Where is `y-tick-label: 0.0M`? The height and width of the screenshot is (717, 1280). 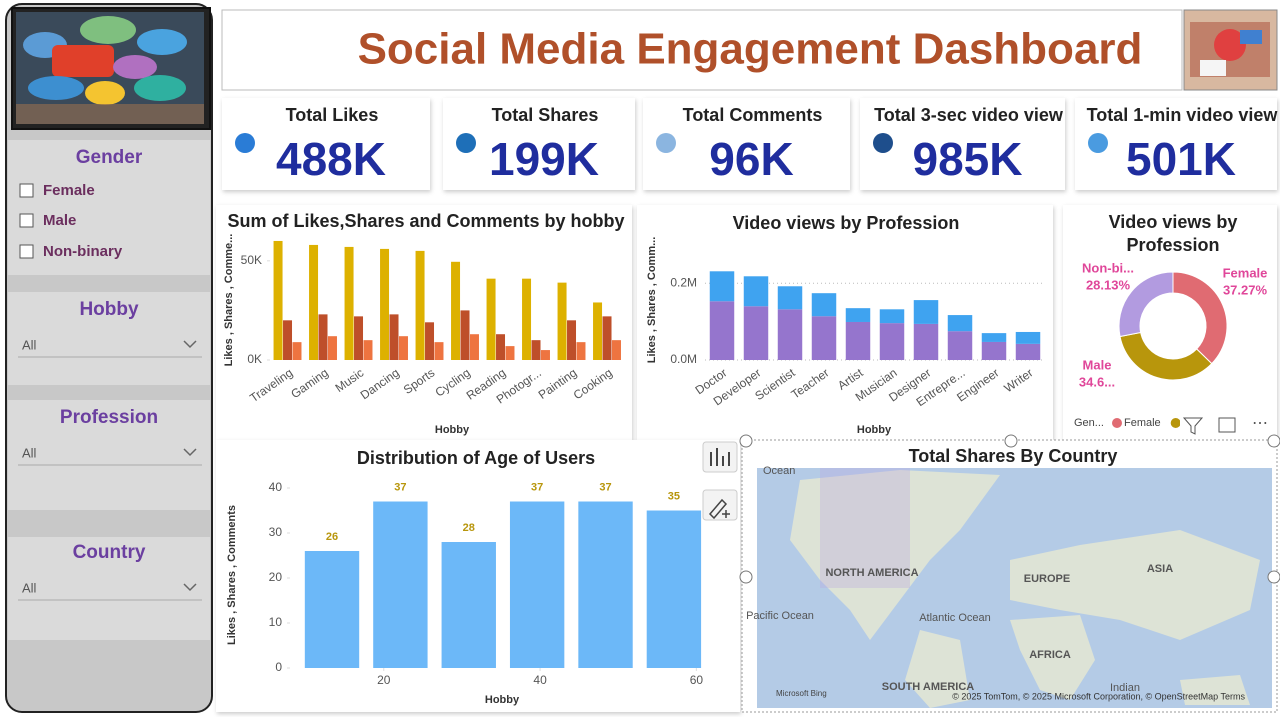 y-tick-label: 0.0M is located at coordinates (683, 359).